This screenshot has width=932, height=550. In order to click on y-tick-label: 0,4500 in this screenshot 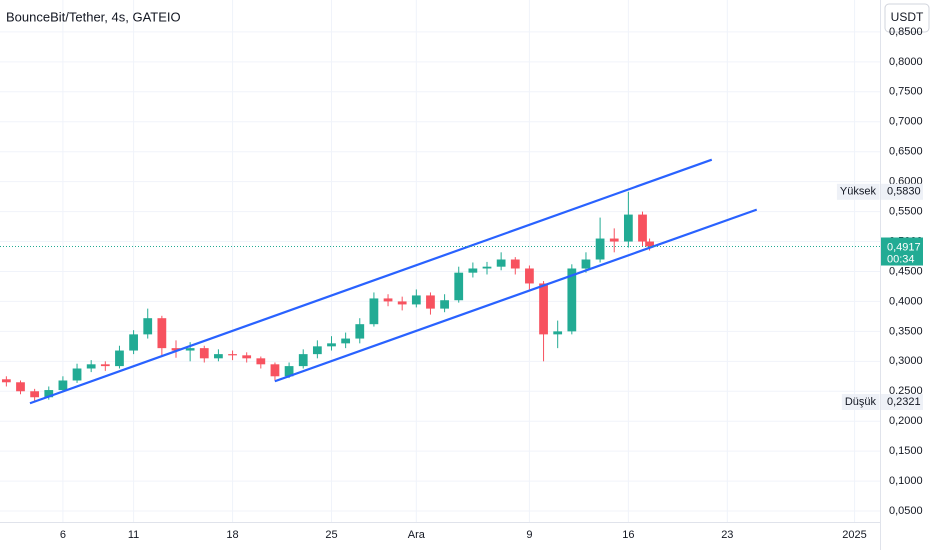, I will do `click(906, 271)`.